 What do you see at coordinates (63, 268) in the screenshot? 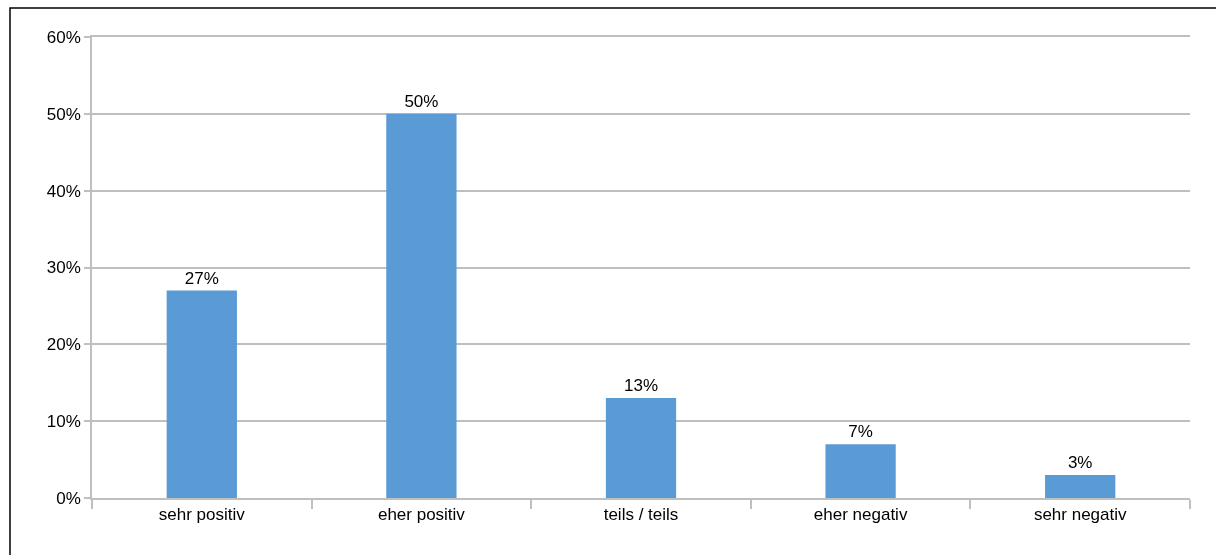
I see `y-tick-label: 30%` at bounding box center [63, 268].